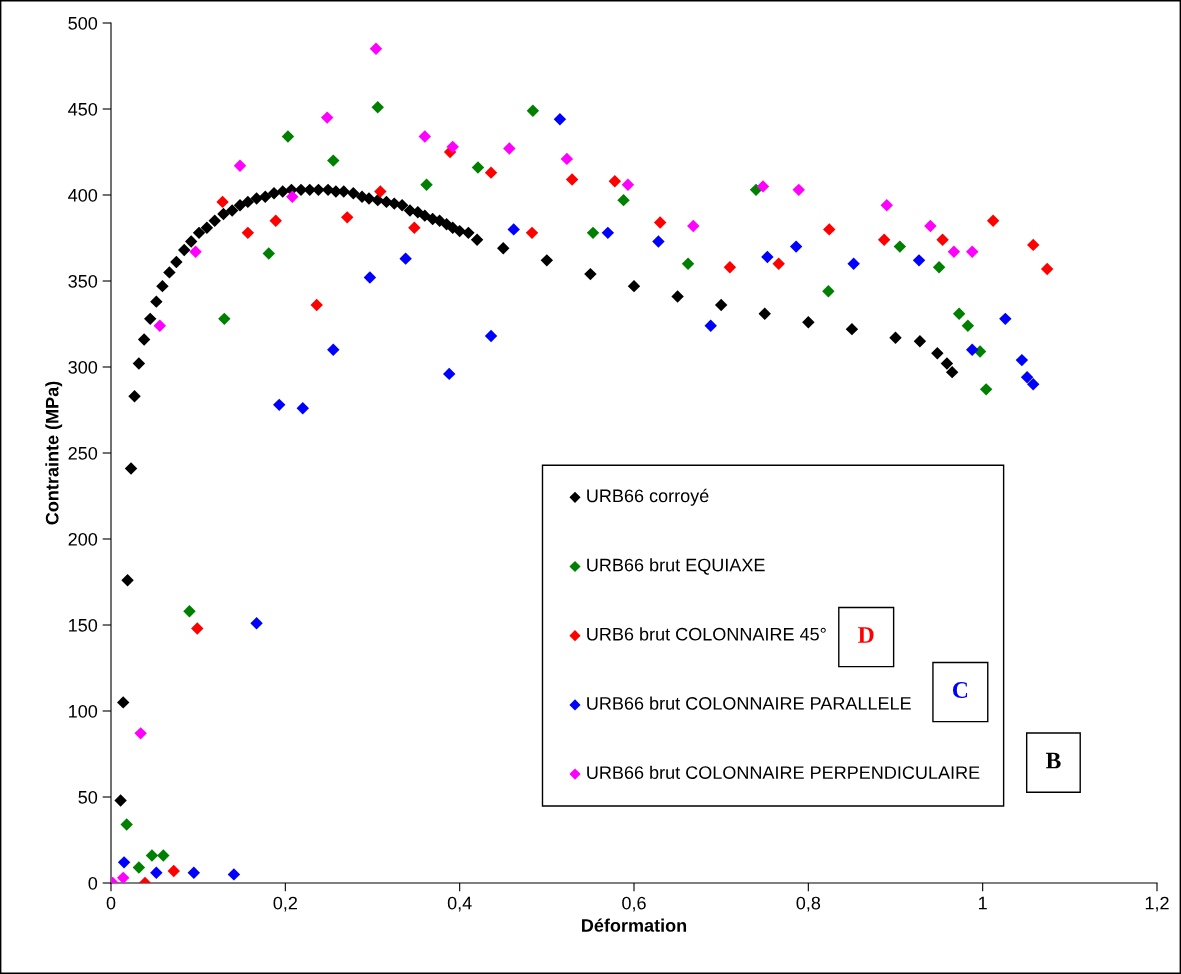  I want to click on x-axis-title: Déformation, so click(634, 925).